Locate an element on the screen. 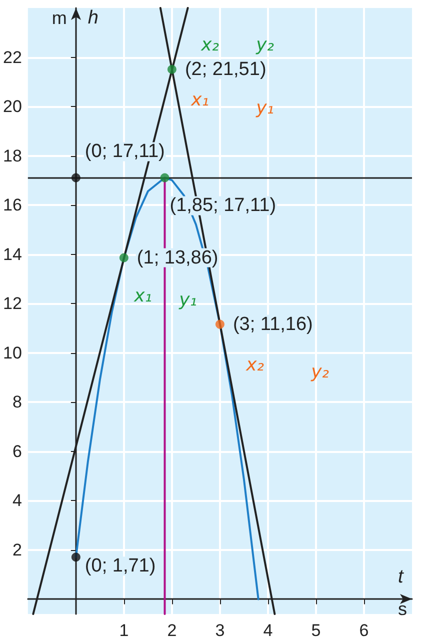 The width and height of the screenshot is (426, 639). x-tick-label: 6 is located at coordinates (364, 630).